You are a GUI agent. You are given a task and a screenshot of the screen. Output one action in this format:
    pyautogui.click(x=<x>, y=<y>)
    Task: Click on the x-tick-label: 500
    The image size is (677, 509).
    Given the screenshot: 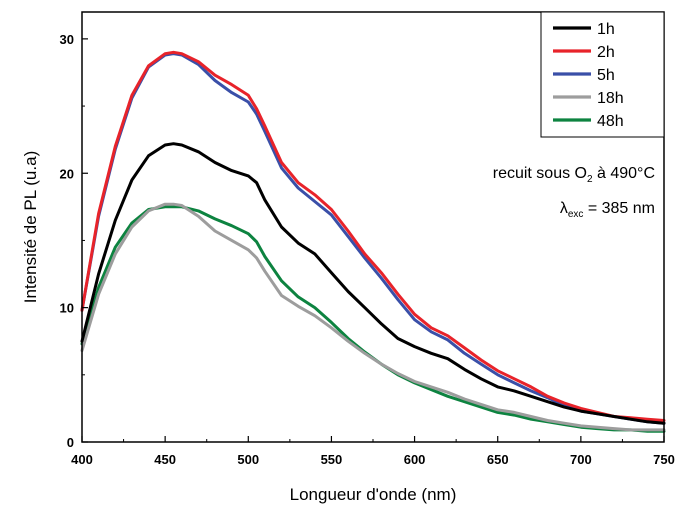 What is the action you would take?
    pyautogui.click(x=248, y=459)
    